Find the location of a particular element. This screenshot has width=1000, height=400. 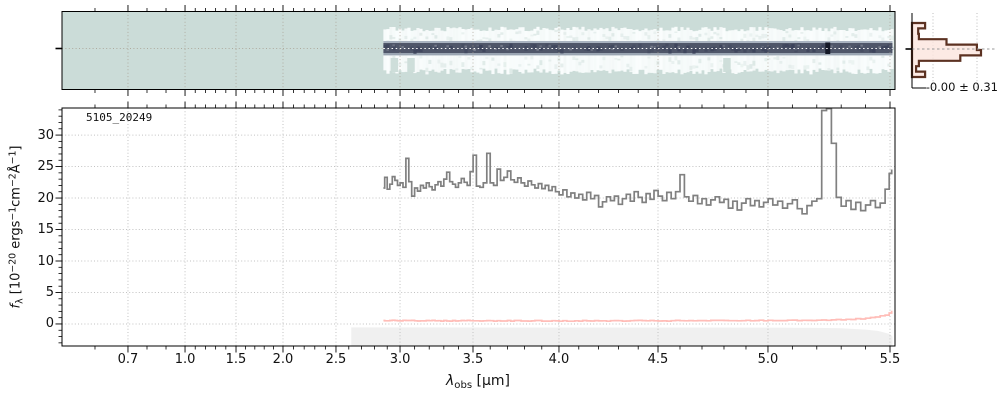

x-tick-label: 1.5 is located at coordinates (236, 359).